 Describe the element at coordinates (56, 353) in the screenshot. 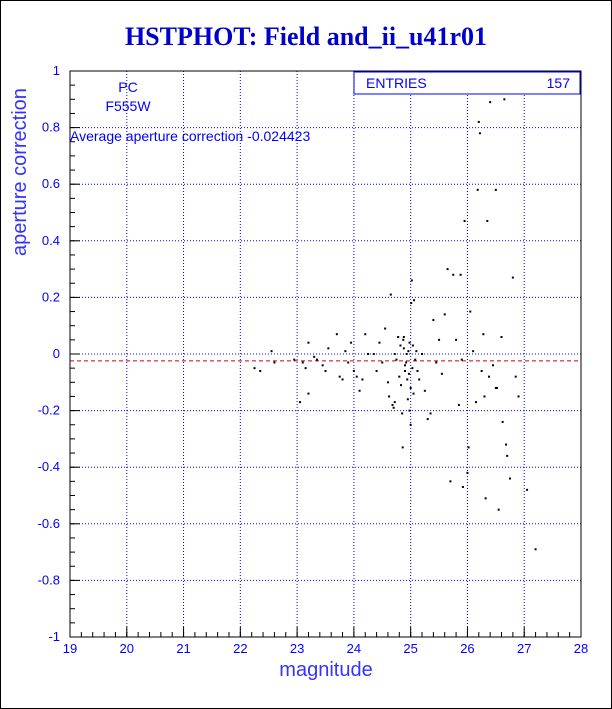

I see `y-tick-label: 0` at that location.